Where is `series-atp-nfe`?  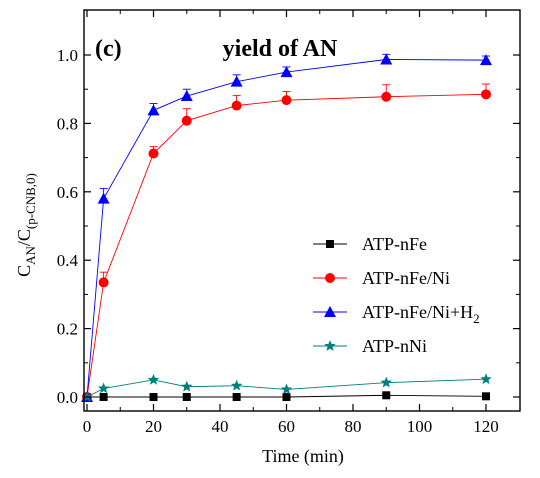
series-atp-nfe is located at coordinates (286, 396).